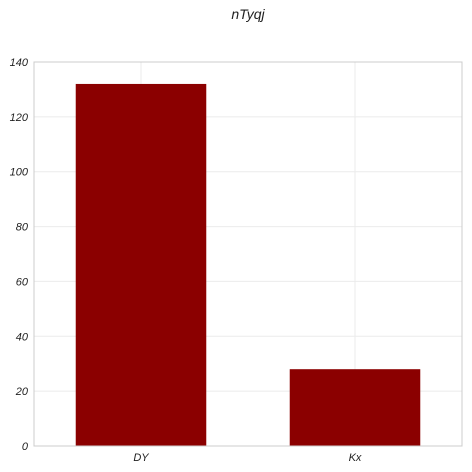 This screenshot has height=472, width=472. I want to click on x-tick-labels: DY Kx, so click(247, 458).